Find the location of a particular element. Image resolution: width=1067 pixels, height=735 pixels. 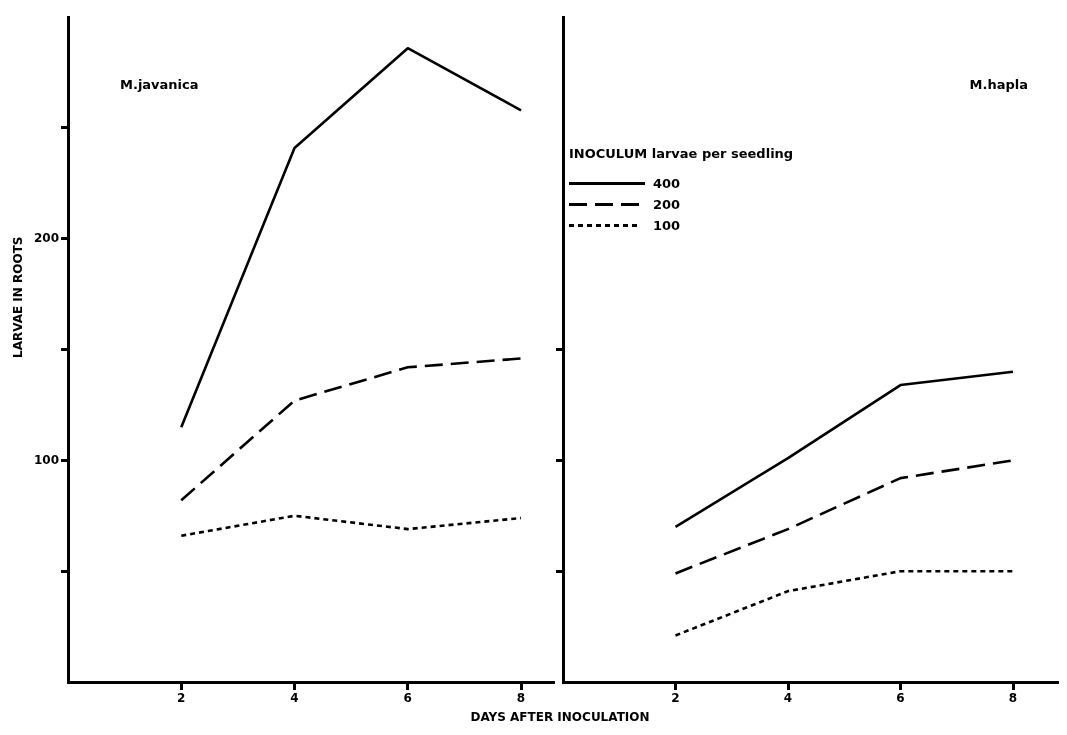

legend-label: 400 is located at coordinates (667, 183).